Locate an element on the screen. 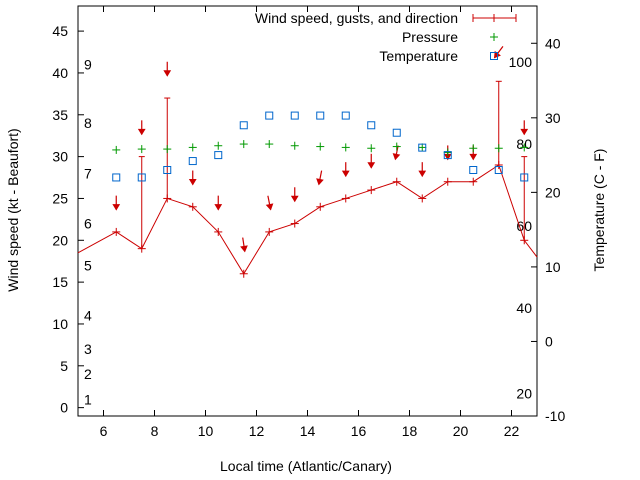 This screenshot has width=640, height=480. x-tick-label: 20 is located at coordinates (461, 431).